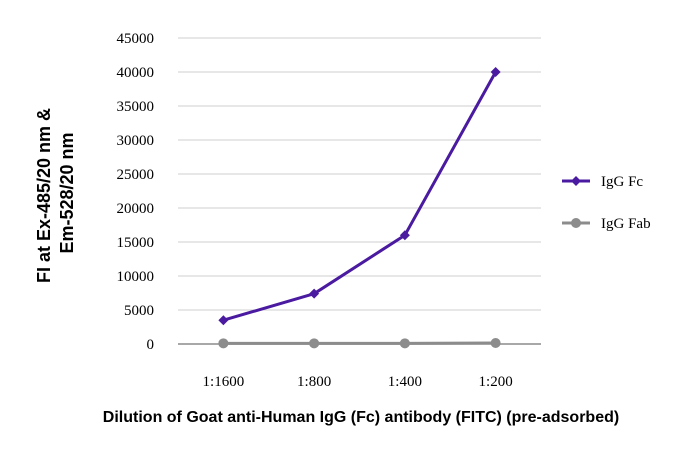 The image size is (700, 454). Describe the element at coordinates (314, 382) in the screenshot. I see `x-tick-label: 1:800` at that location.